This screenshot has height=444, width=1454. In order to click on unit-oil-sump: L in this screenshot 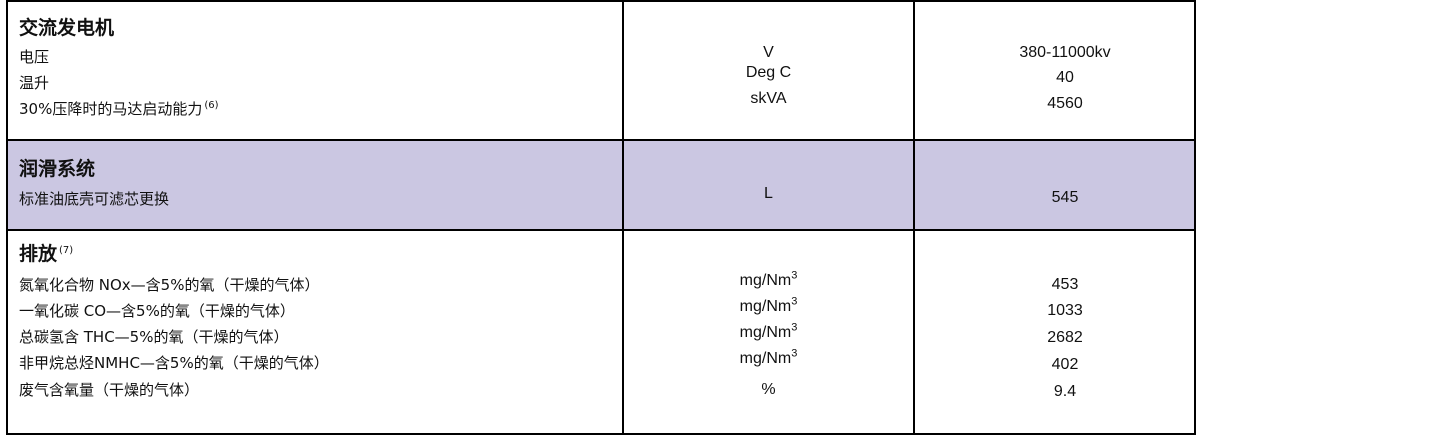, I will do `click(768, 193)`.